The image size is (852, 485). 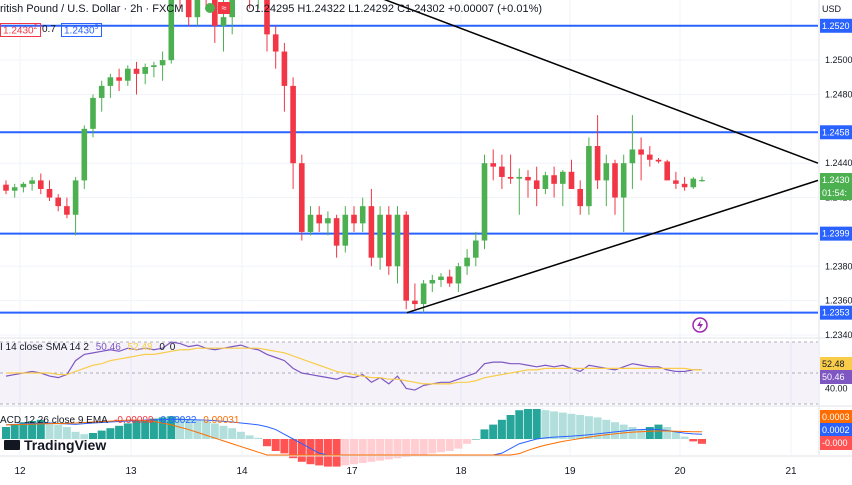 I want to click on rsi-legend-label: I 14 close SMA 14 2, so click(x=44, y=347).